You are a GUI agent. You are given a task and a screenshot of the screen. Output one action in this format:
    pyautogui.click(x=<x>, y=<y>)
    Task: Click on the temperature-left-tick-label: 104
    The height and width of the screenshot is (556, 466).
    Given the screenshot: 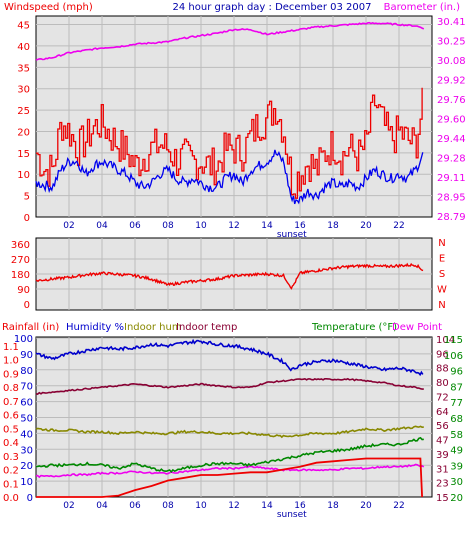 What is the action you would take?
    pyautogui.click(x=445, y=340)
    